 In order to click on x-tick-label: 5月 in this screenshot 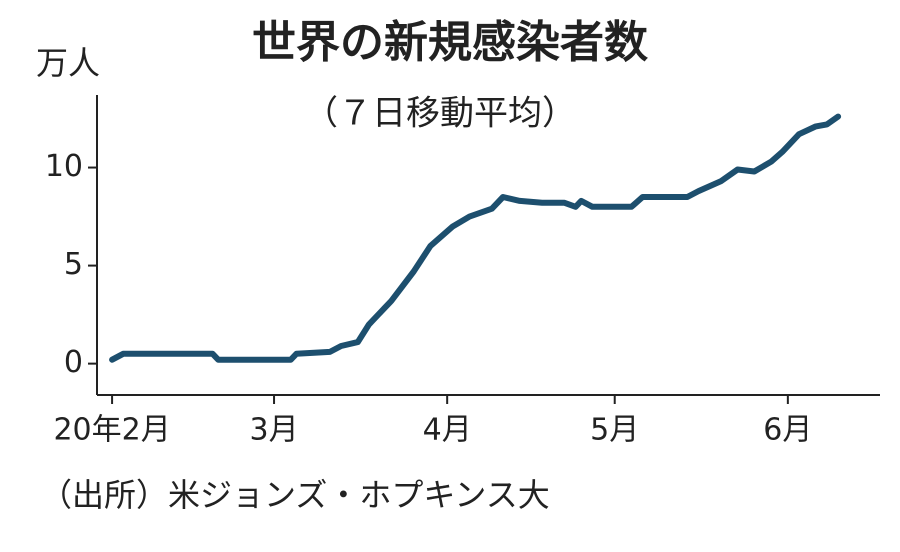, I will do `click(614, 430)`.